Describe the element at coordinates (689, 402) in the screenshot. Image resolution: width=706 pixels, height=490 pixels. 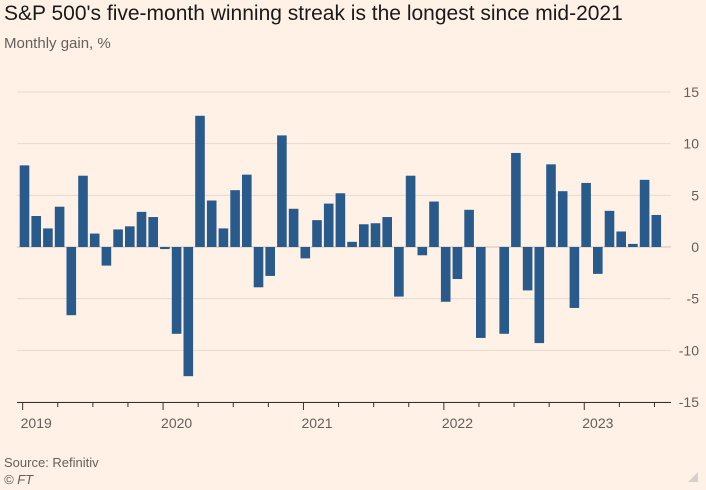
I see `y-tick-label: -15` at that location.